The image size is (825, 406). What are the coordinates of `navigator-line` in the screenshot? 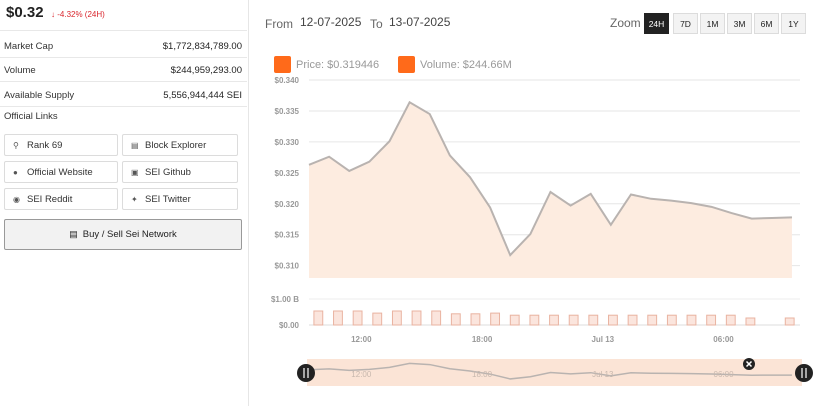 It's located at (550, 371).